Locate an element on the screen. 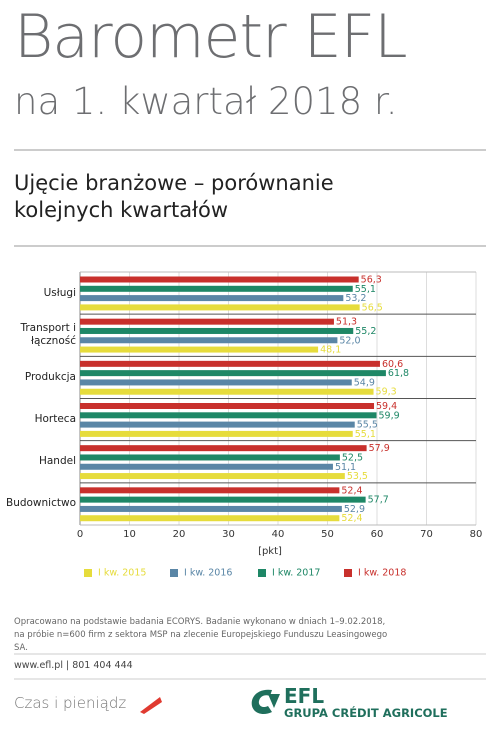 This screenshot has width=500, height=732. category-label: Budownictwo is located at coordinates (40, 503).